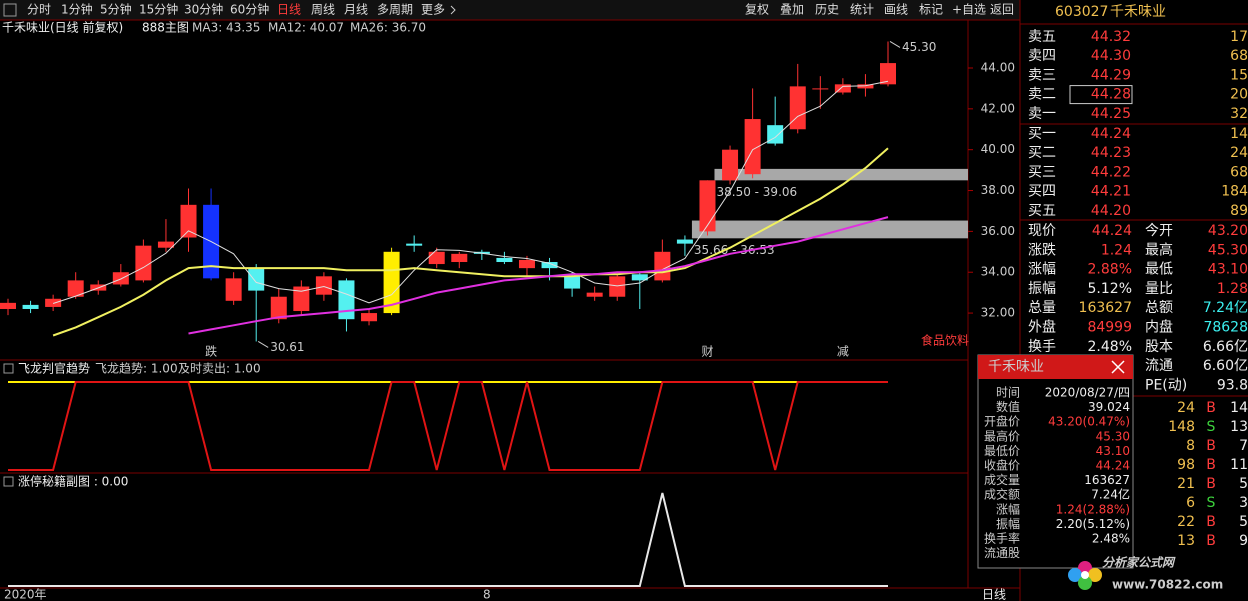  I want to click on tooltip-label: 成交量, so click(1002, 479).